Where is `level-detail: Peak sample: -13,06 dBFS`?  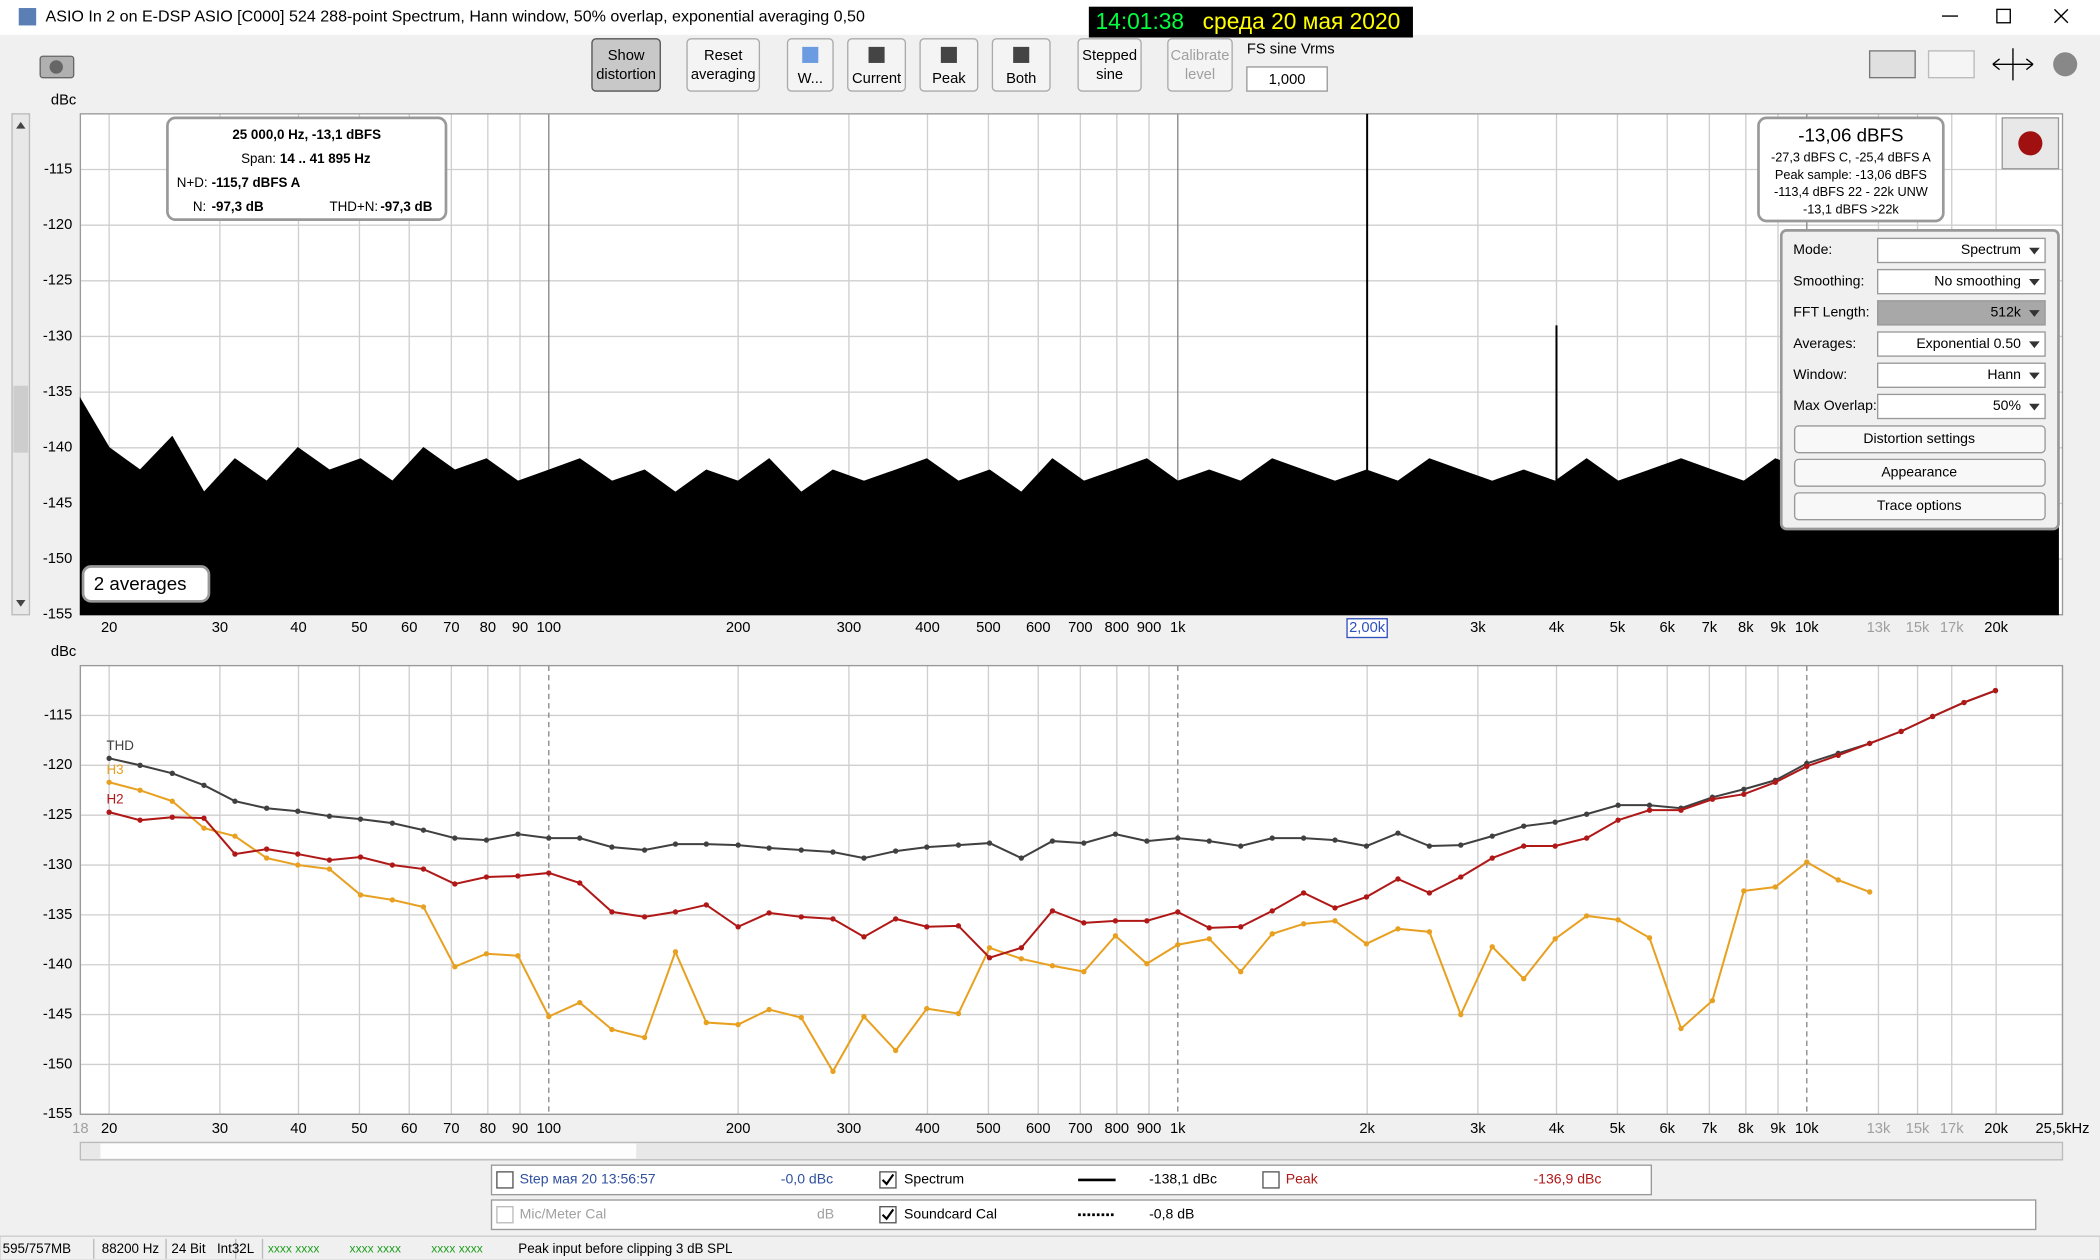
level-detail: Peak sample: -13,06 dBFS is located at coordinates (1851, 174).